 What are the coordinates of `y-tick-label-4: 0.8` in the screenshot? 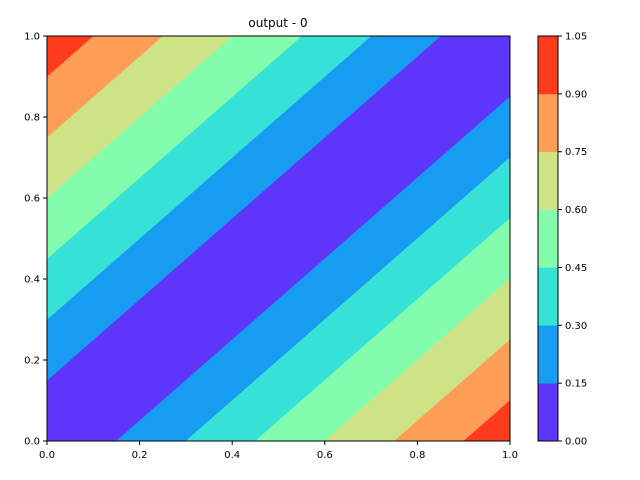 It's located at (32, 118).